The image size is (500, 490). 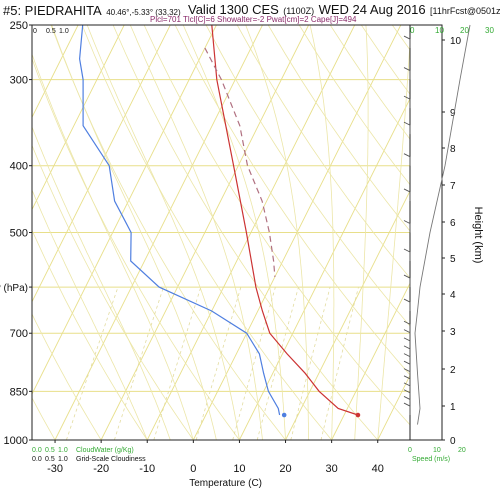 I want to click on cloudwater-tick-label: 1.0, so click(x=63, y=450).